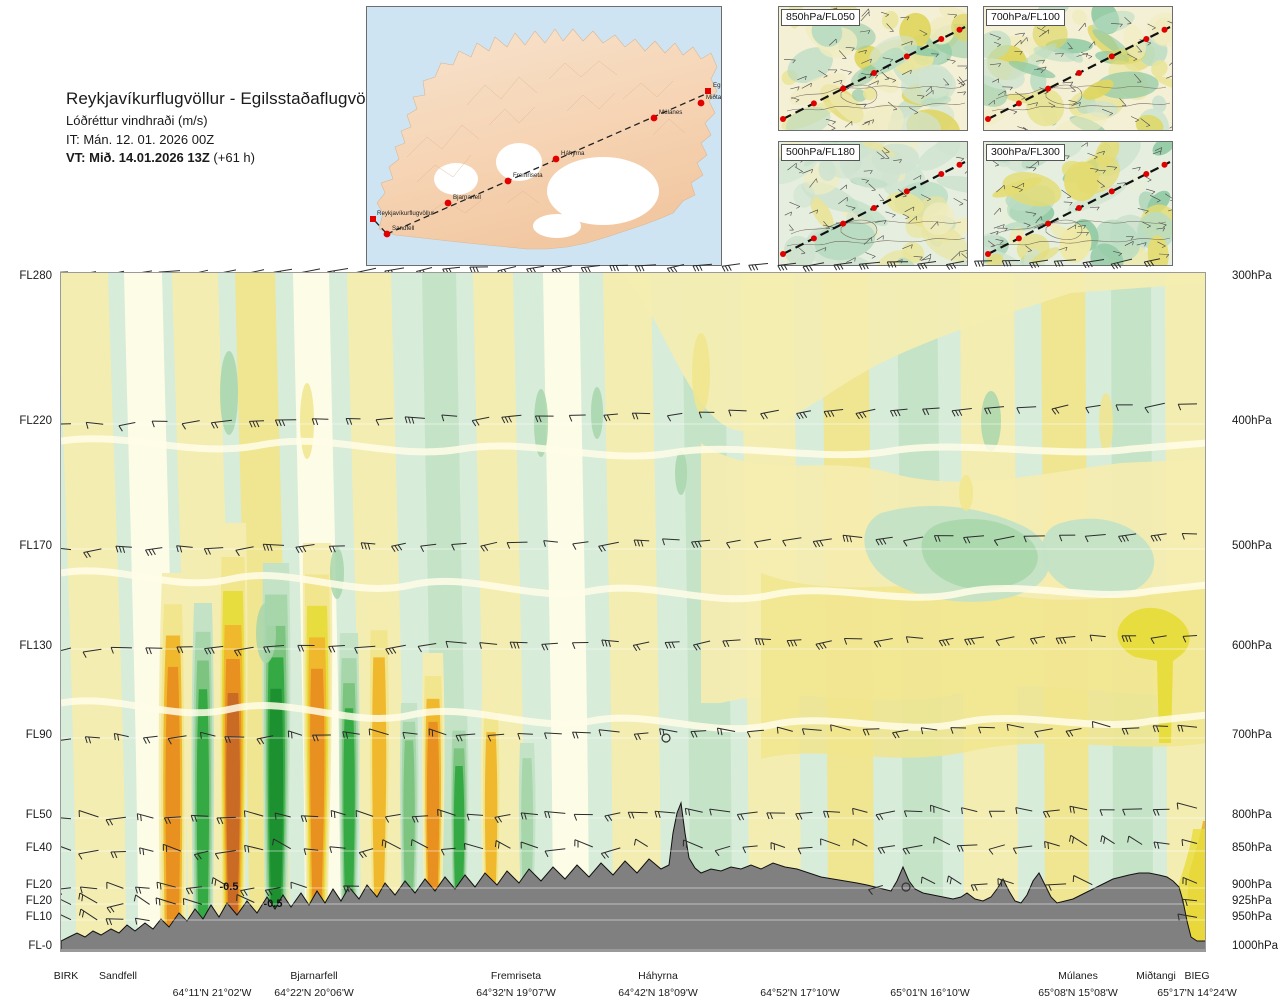  Describe the element at coordinates (783, 254) in the screenshot. I see `panel-route-waypoint` at that location.